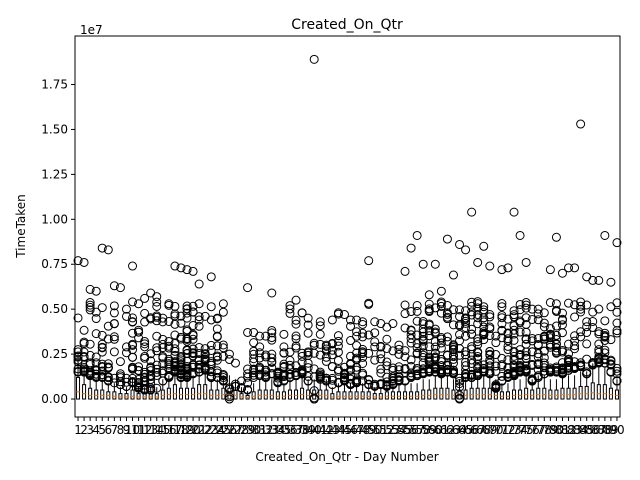 Image resolution: width=640 pixels, height=480 pixels. I want to click on x-tick-label: 90, so click(616, 430).